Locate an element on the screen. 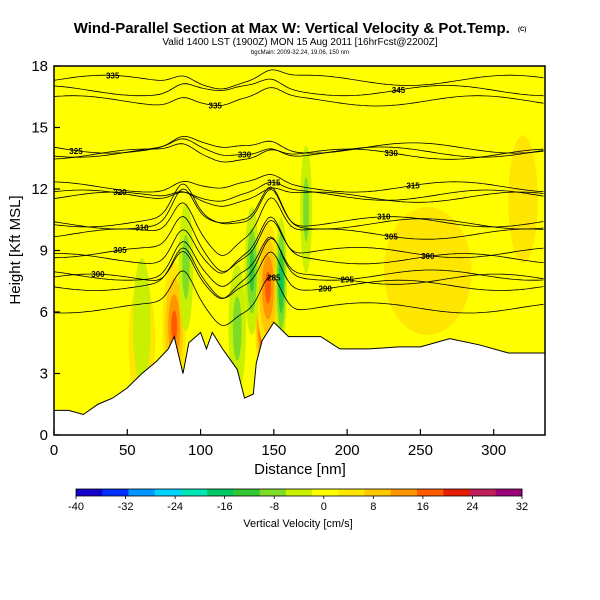 The height and width of the screenshot is (600, 600). colorbar-tick-label-2: -24 is located at coordinates (175, 507).